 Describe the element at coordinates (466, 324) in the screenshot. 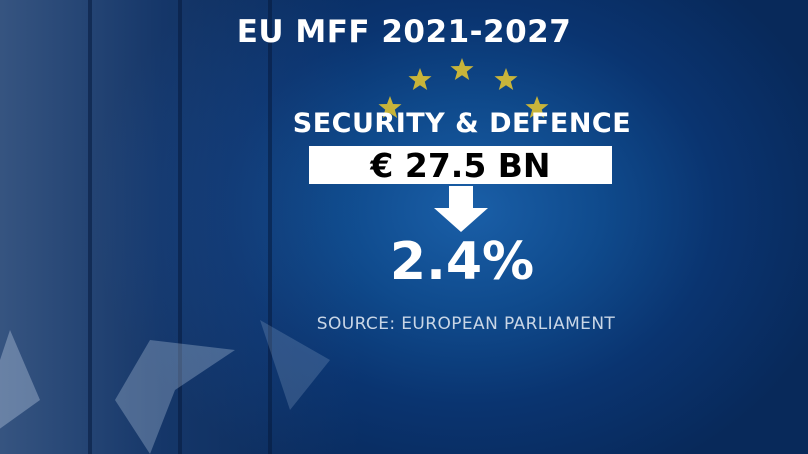

I see `source-text: SOURCE: EUROPEAN PARLIAMENT` at that location.